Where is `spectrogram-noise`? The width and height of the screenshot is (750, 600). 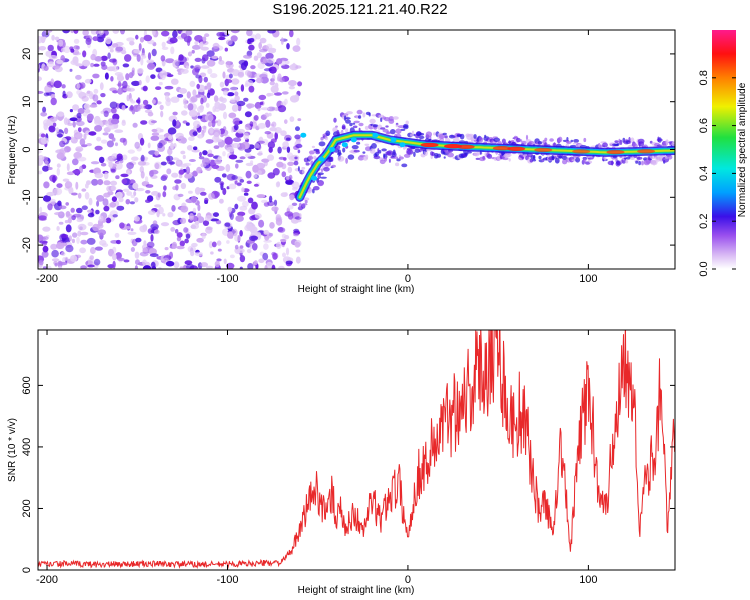 spectrogram-noise is located at coordinates (170, 149).